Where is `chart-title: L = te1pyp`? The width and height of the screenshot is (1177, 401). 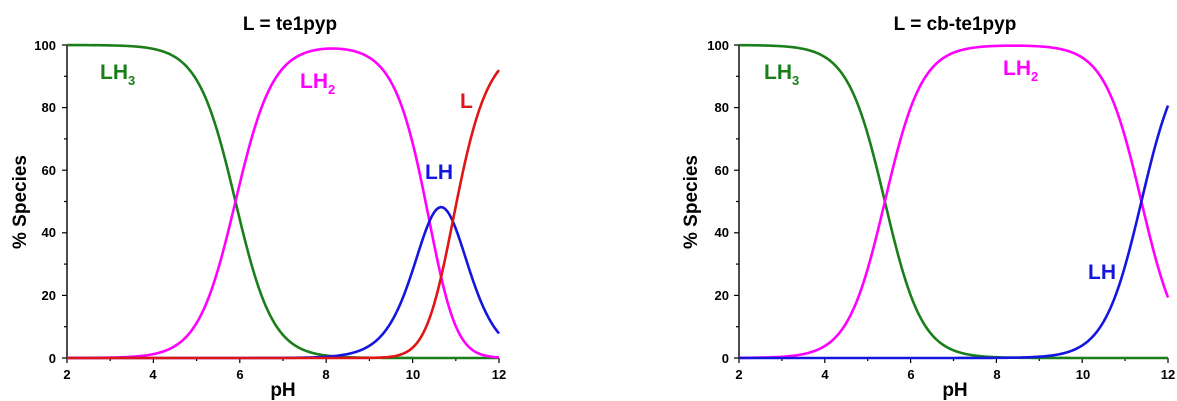
chart-title: L = te1pyp is located at coordinates (290, 24).